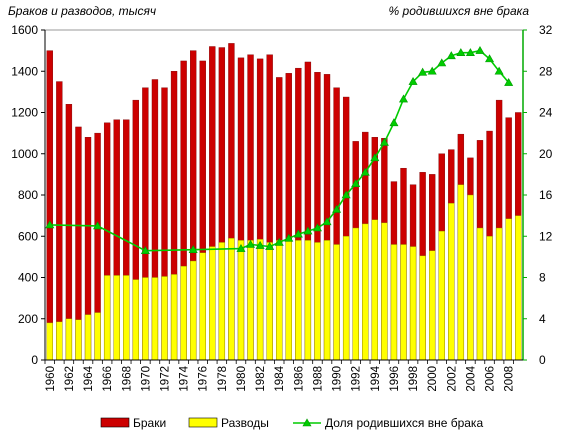 This screenshot has height=447, width=565. I want to click on divorces-bar-1994, so click(374, 290).